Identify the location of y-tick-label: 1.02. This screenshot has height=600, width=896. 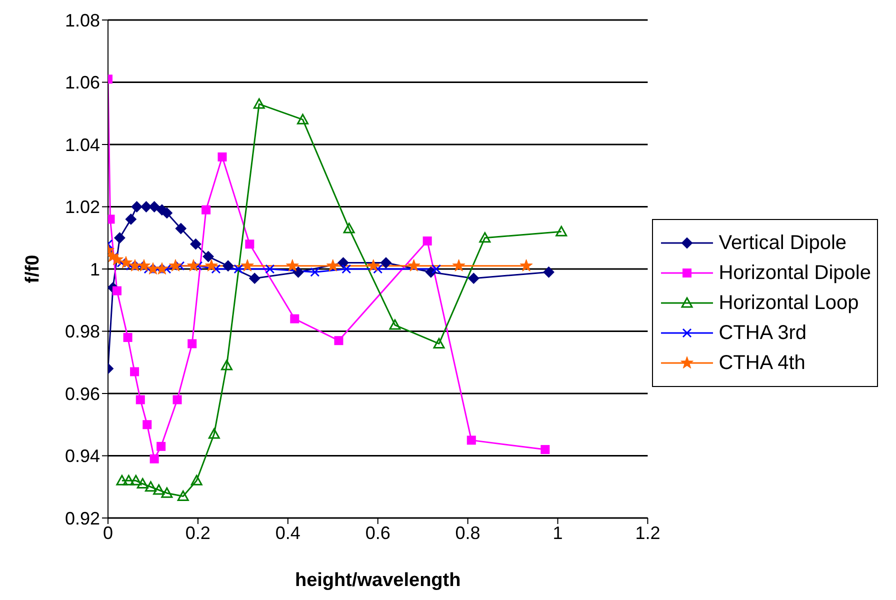
(82, 207).